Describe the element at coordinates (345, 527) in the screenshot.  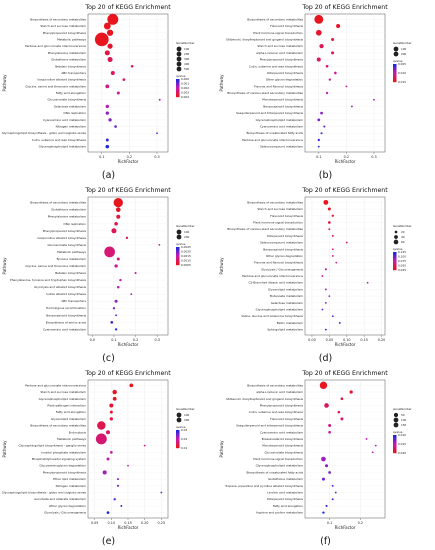
I see `x-axis-label: RichFactor` at that location.